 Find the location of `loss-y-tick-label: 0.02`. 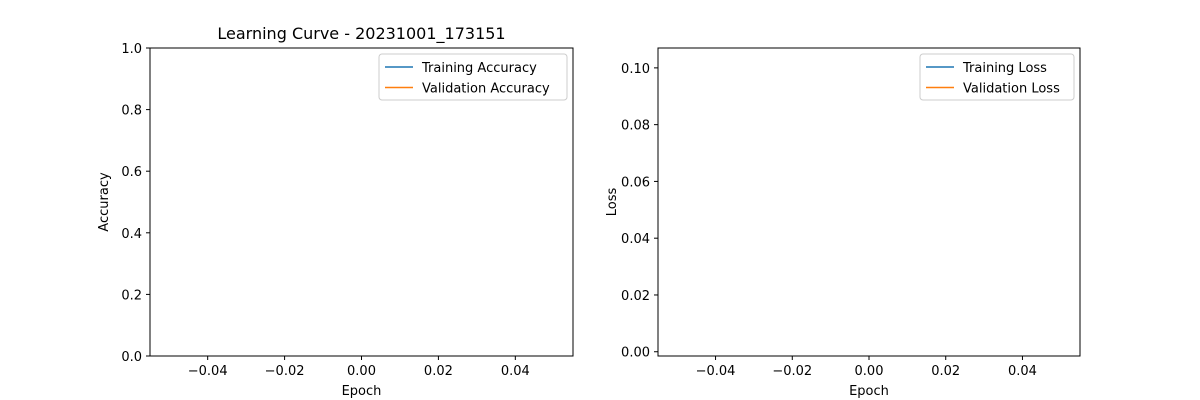

loss-y-tick-label: 0.02 is located at coordinates (635, 296).